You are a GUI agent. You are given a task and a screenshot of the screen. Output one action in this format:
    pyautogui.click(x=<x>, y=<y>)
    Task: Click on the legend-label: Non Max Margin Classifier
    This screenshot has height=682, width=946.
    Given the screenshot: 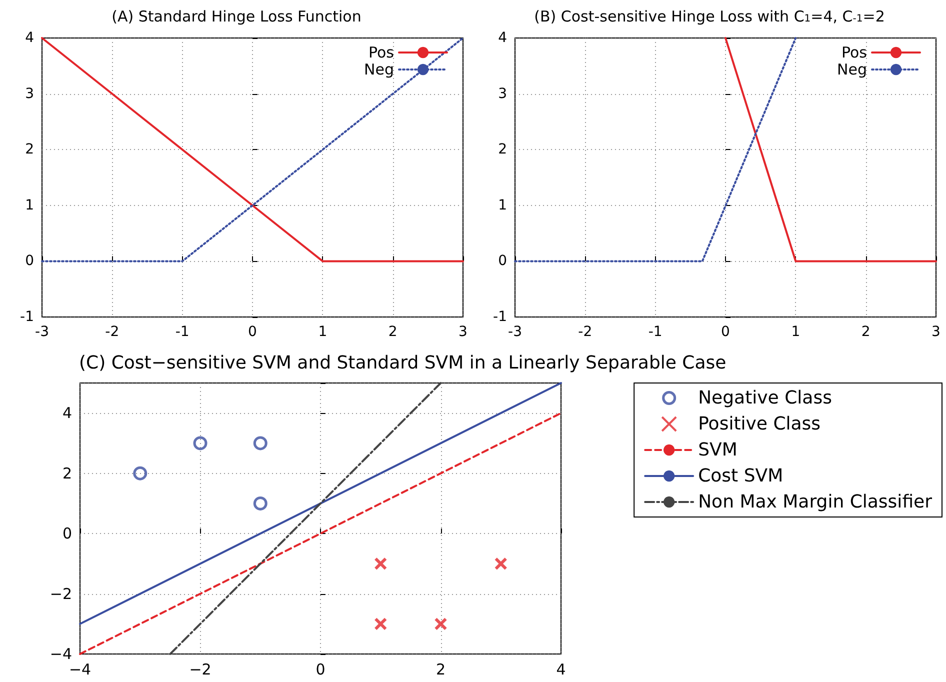 What is the action you would take?
    pyautogui.click(x=815, y=502)
    